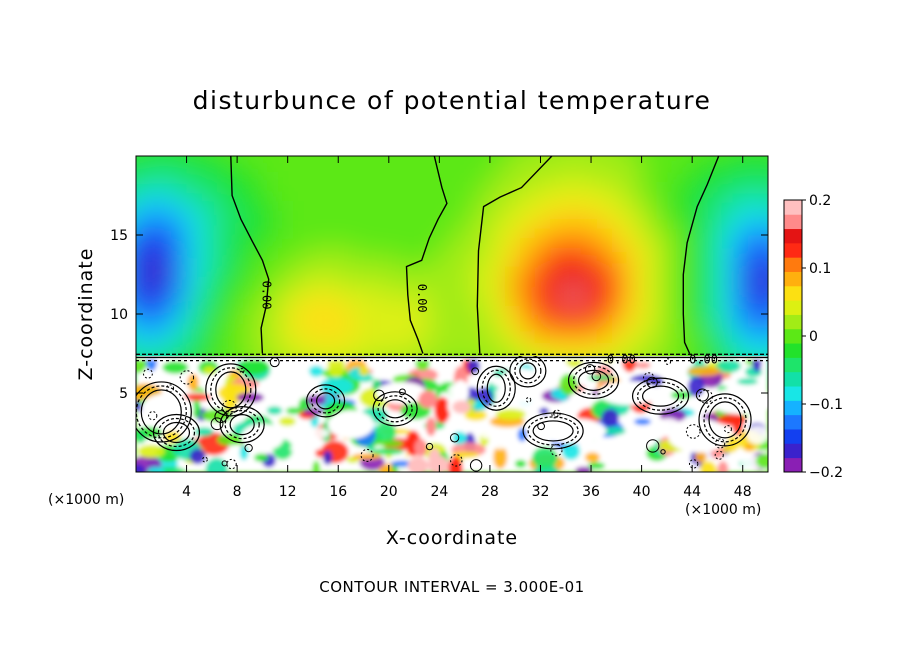  What do you see at coordinates (490, 492) in the screenshot?
I see `x-tick-label-28: 28` at bounding box center [490, 492].